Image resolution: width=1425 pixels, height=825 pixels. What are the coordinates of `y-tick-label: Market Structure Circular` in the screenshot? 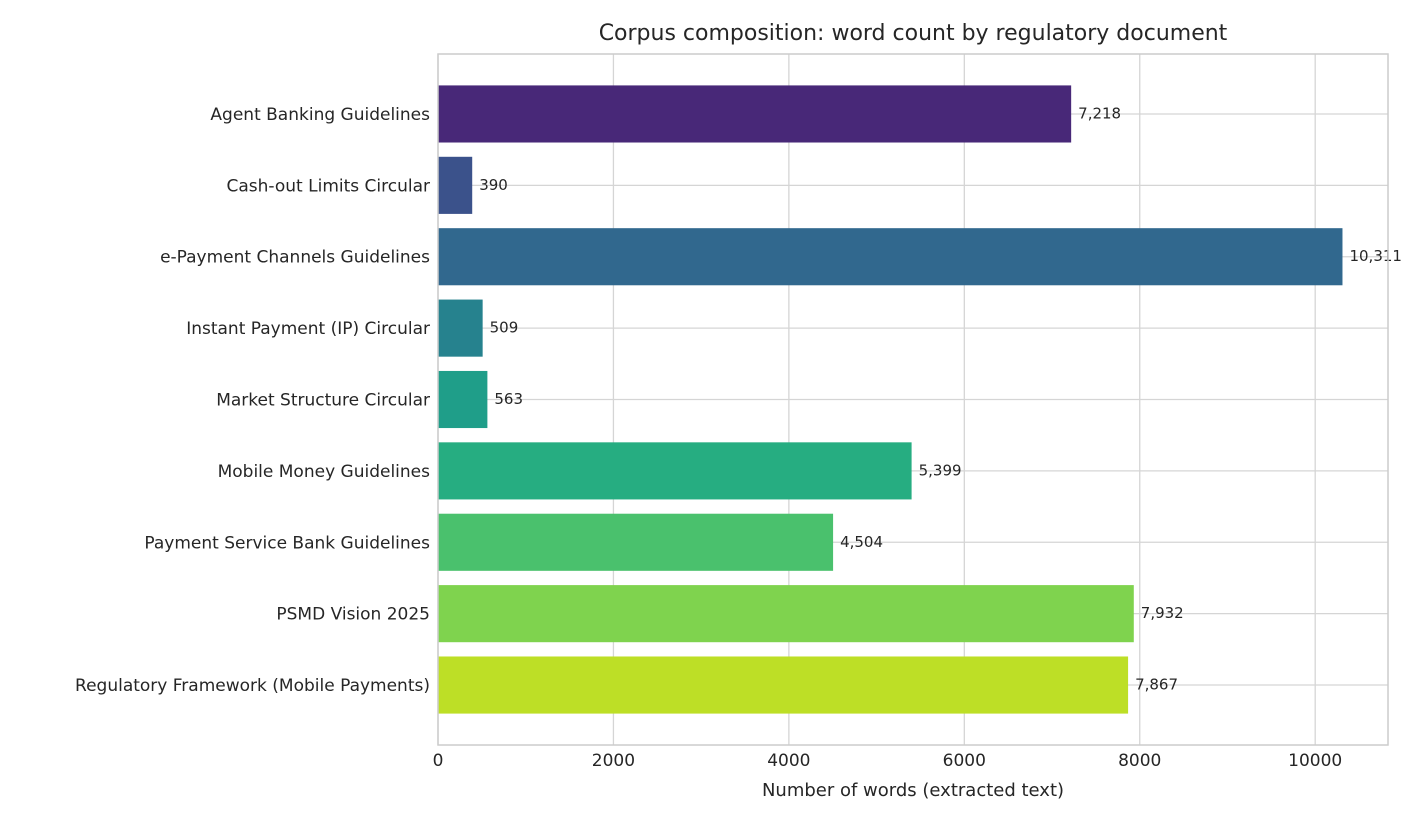 It's located at (323, 401).